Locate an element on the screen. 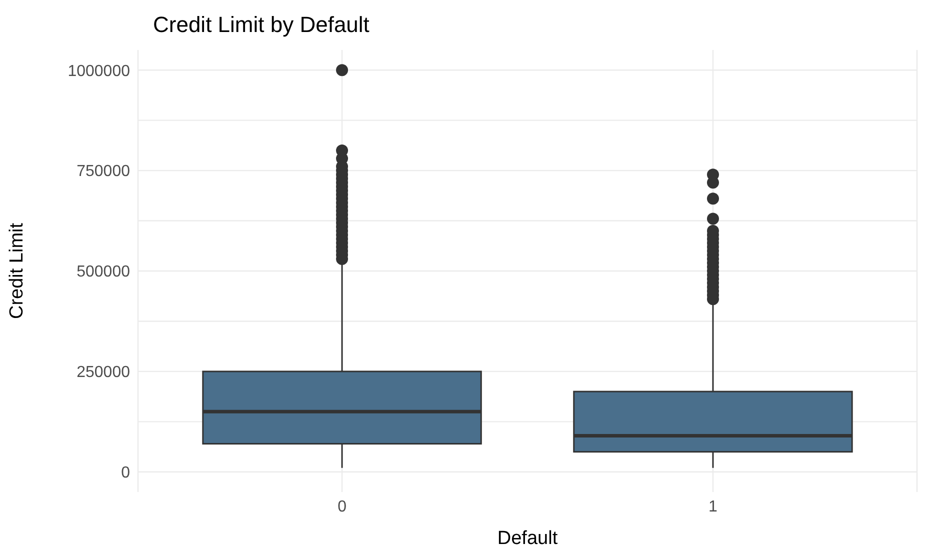  x-tick-label: 1 is located at coordinates (713, 507).